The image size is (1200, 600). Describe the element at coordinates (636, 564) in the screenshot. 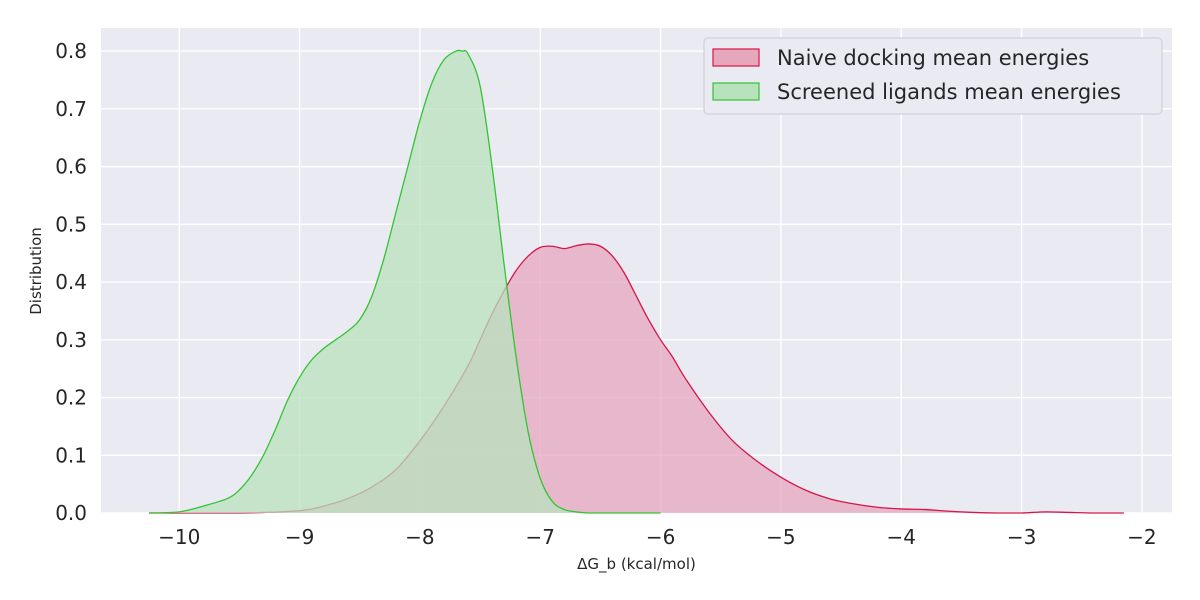

I see `x-axis-label: ΔG_b (kcal/mol)` at that location.